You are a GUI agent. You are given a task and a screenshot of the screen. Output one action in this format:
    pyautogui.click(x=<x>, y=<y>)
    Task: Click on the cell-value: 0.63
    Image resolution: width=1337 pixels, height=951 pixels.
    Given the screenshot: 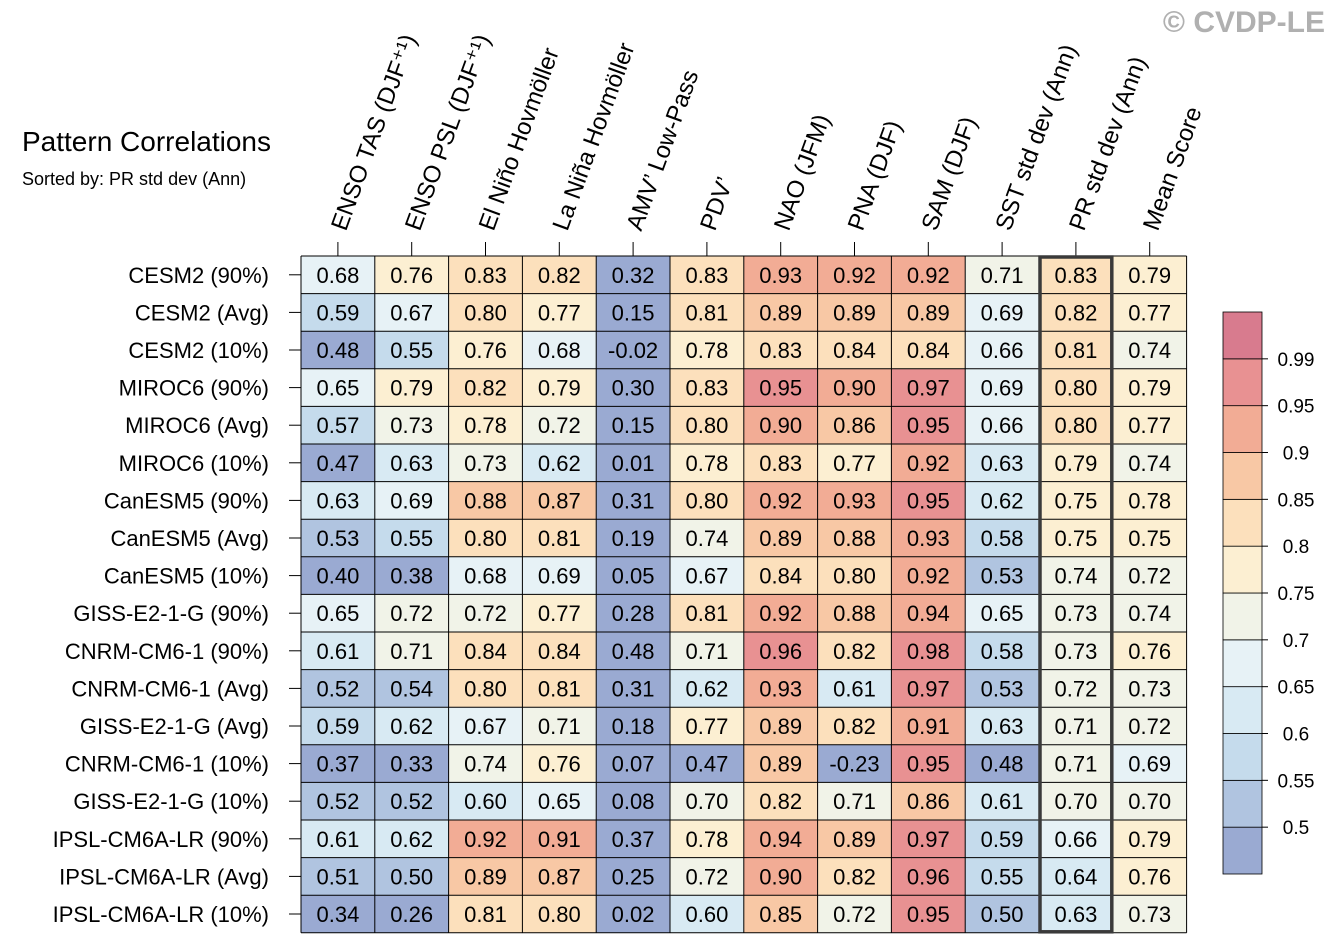 What is the action you would take?
    pyautogui.click(x=337, y=500)
    